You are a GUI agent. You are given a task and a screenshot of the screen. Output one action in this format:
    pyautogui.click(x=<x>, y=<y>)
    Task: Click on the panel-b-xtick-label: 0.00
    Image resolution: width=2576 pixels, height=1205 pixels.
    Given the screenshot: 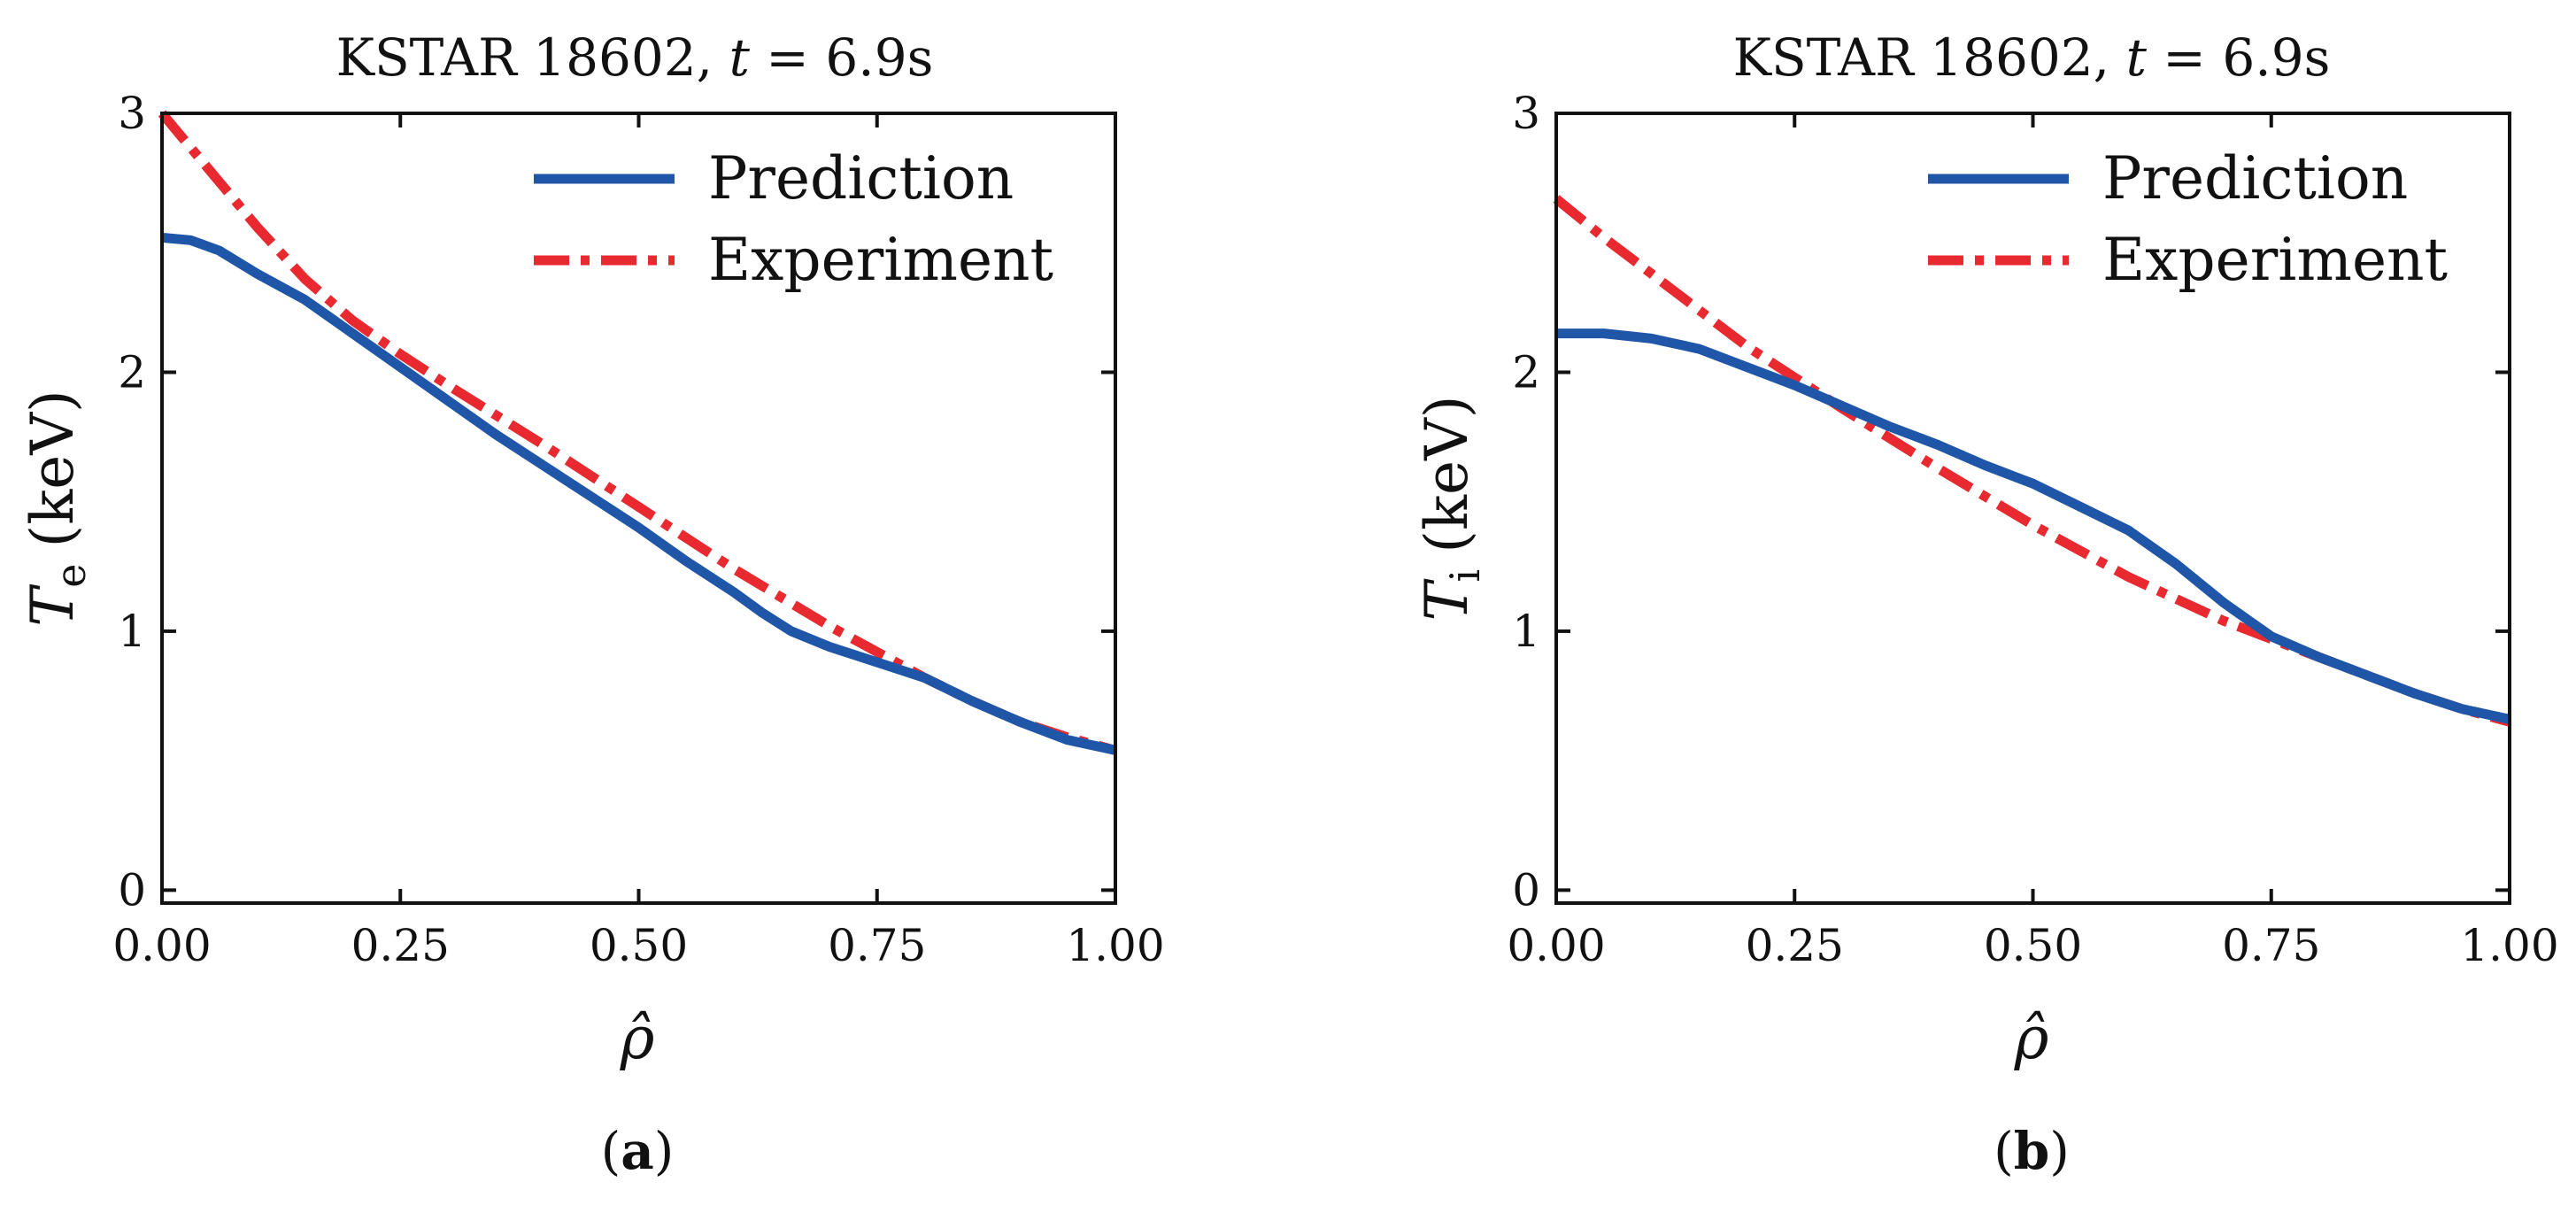 What is the action you would take?
    pyautogui.click(x=1556, y=945)
    